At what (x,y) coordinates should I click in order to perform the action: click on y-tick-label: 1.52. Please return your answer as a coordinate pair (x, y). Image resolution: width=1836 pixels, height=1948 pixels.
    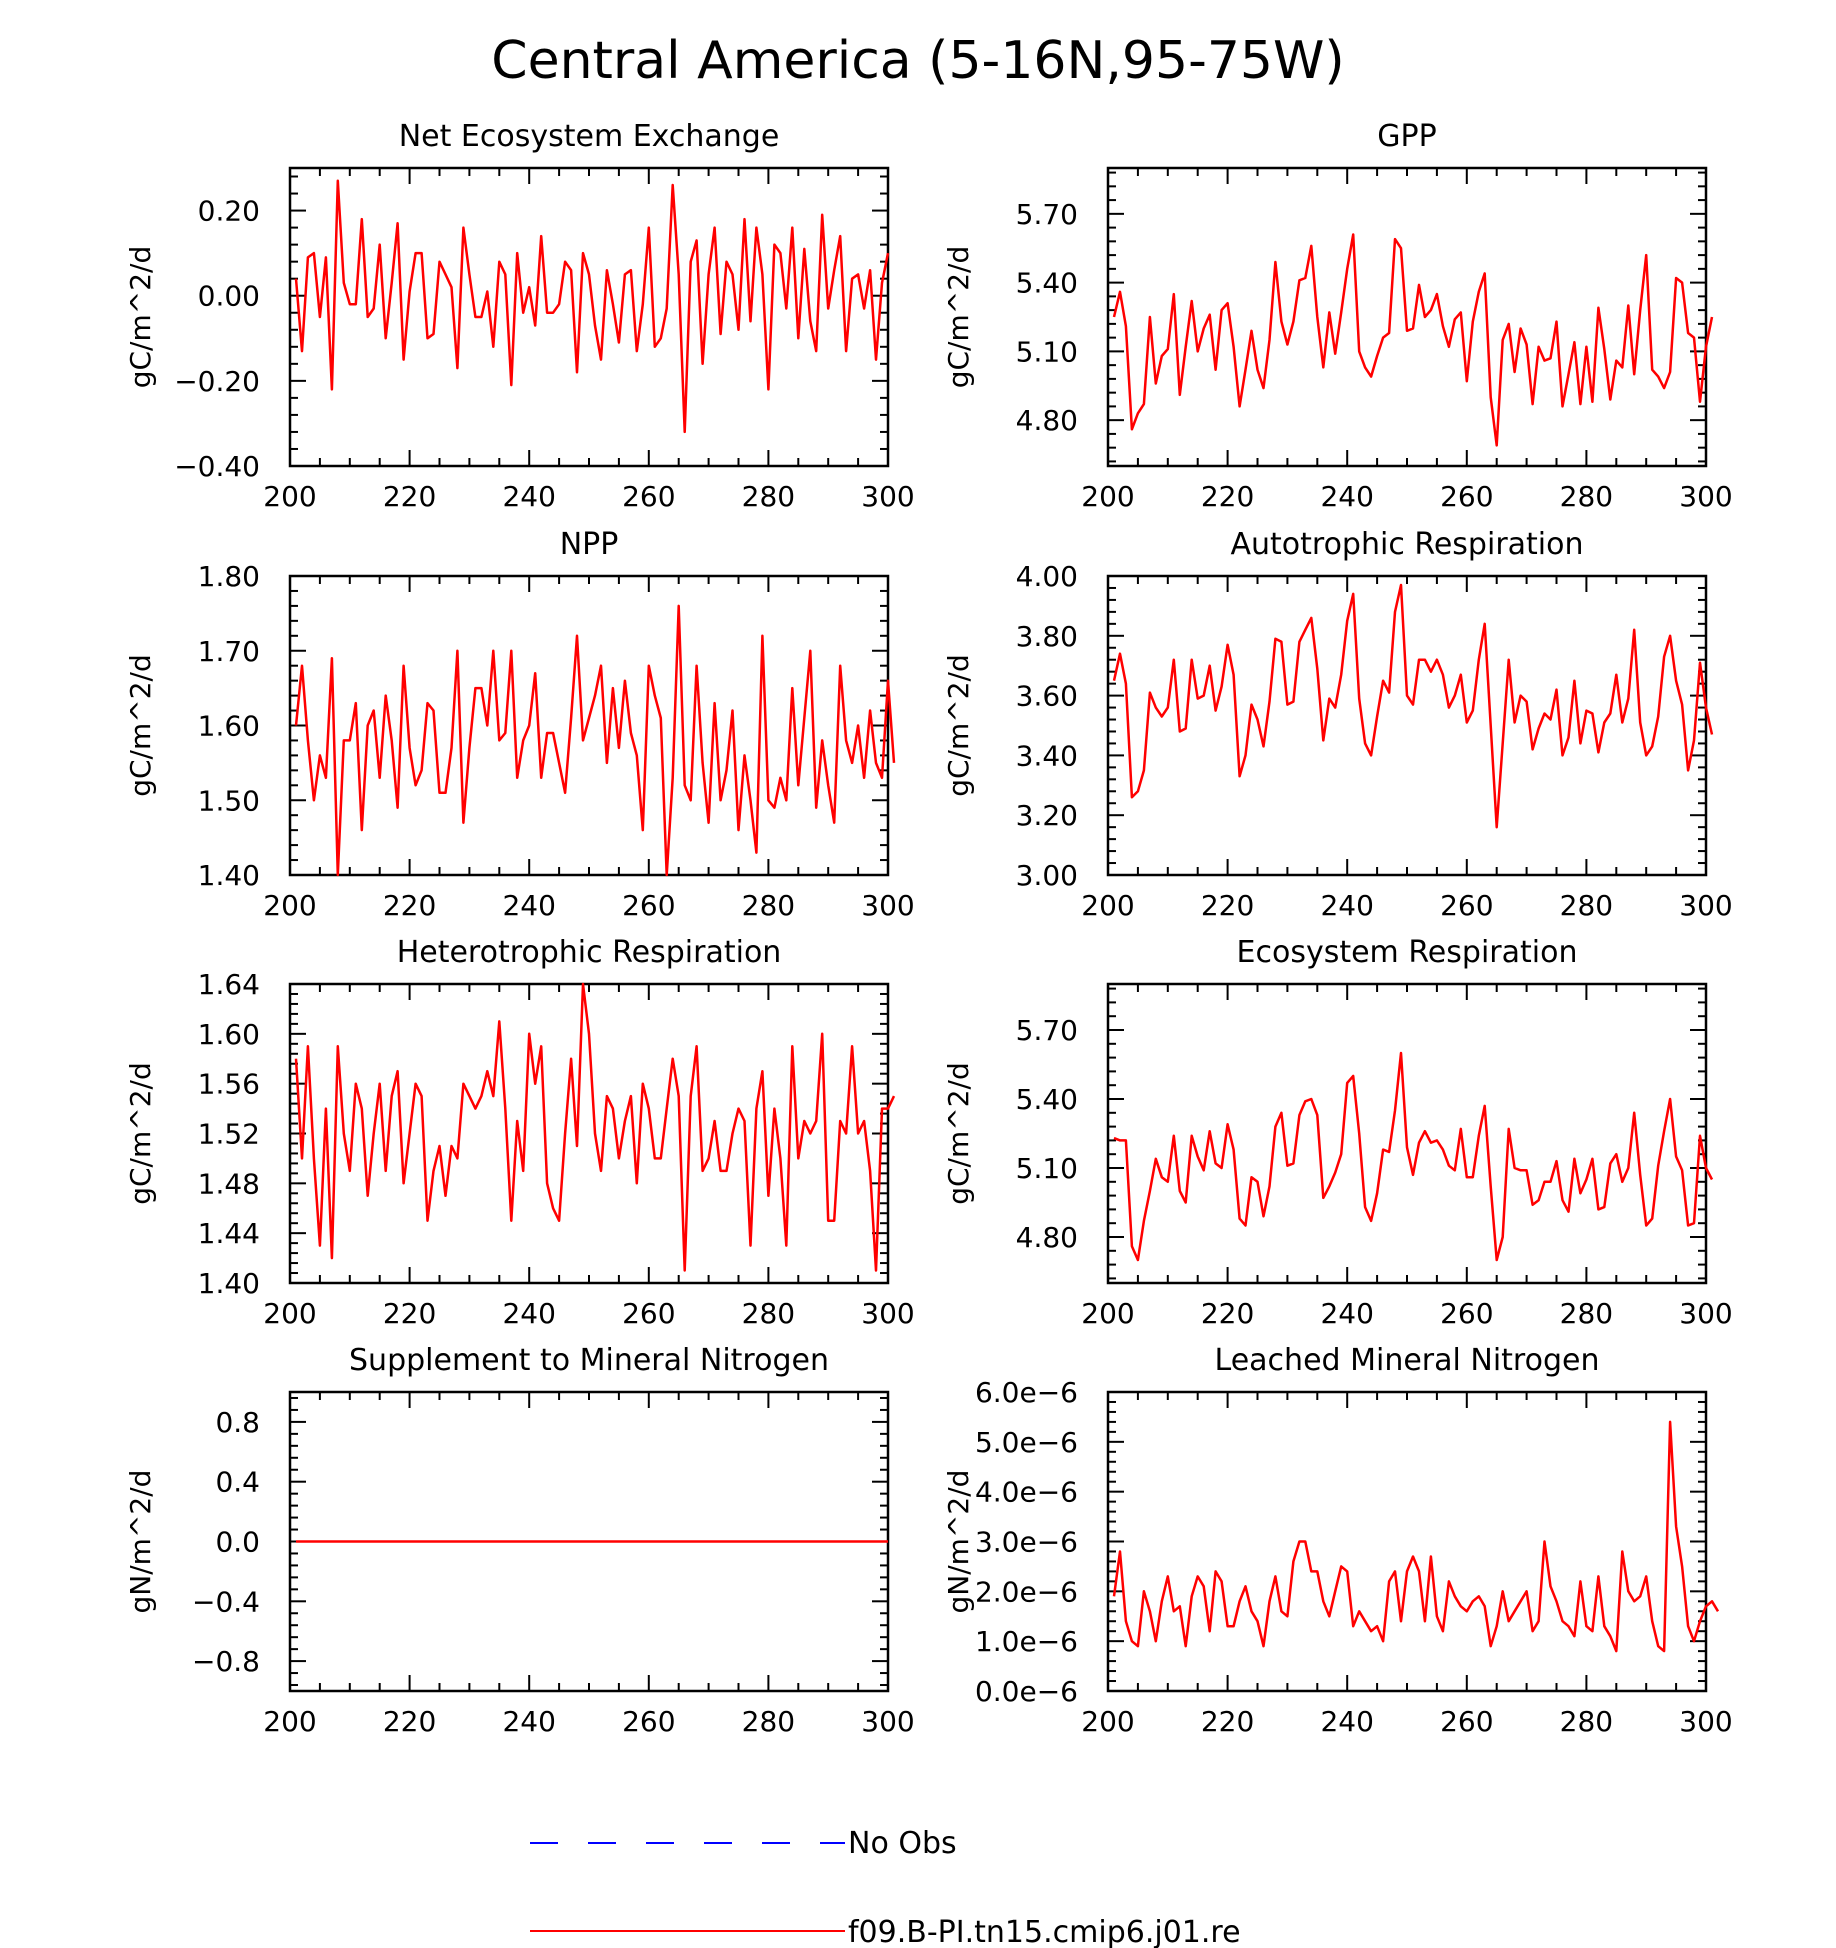
    Looking at the image, I should click on (229, 1134).